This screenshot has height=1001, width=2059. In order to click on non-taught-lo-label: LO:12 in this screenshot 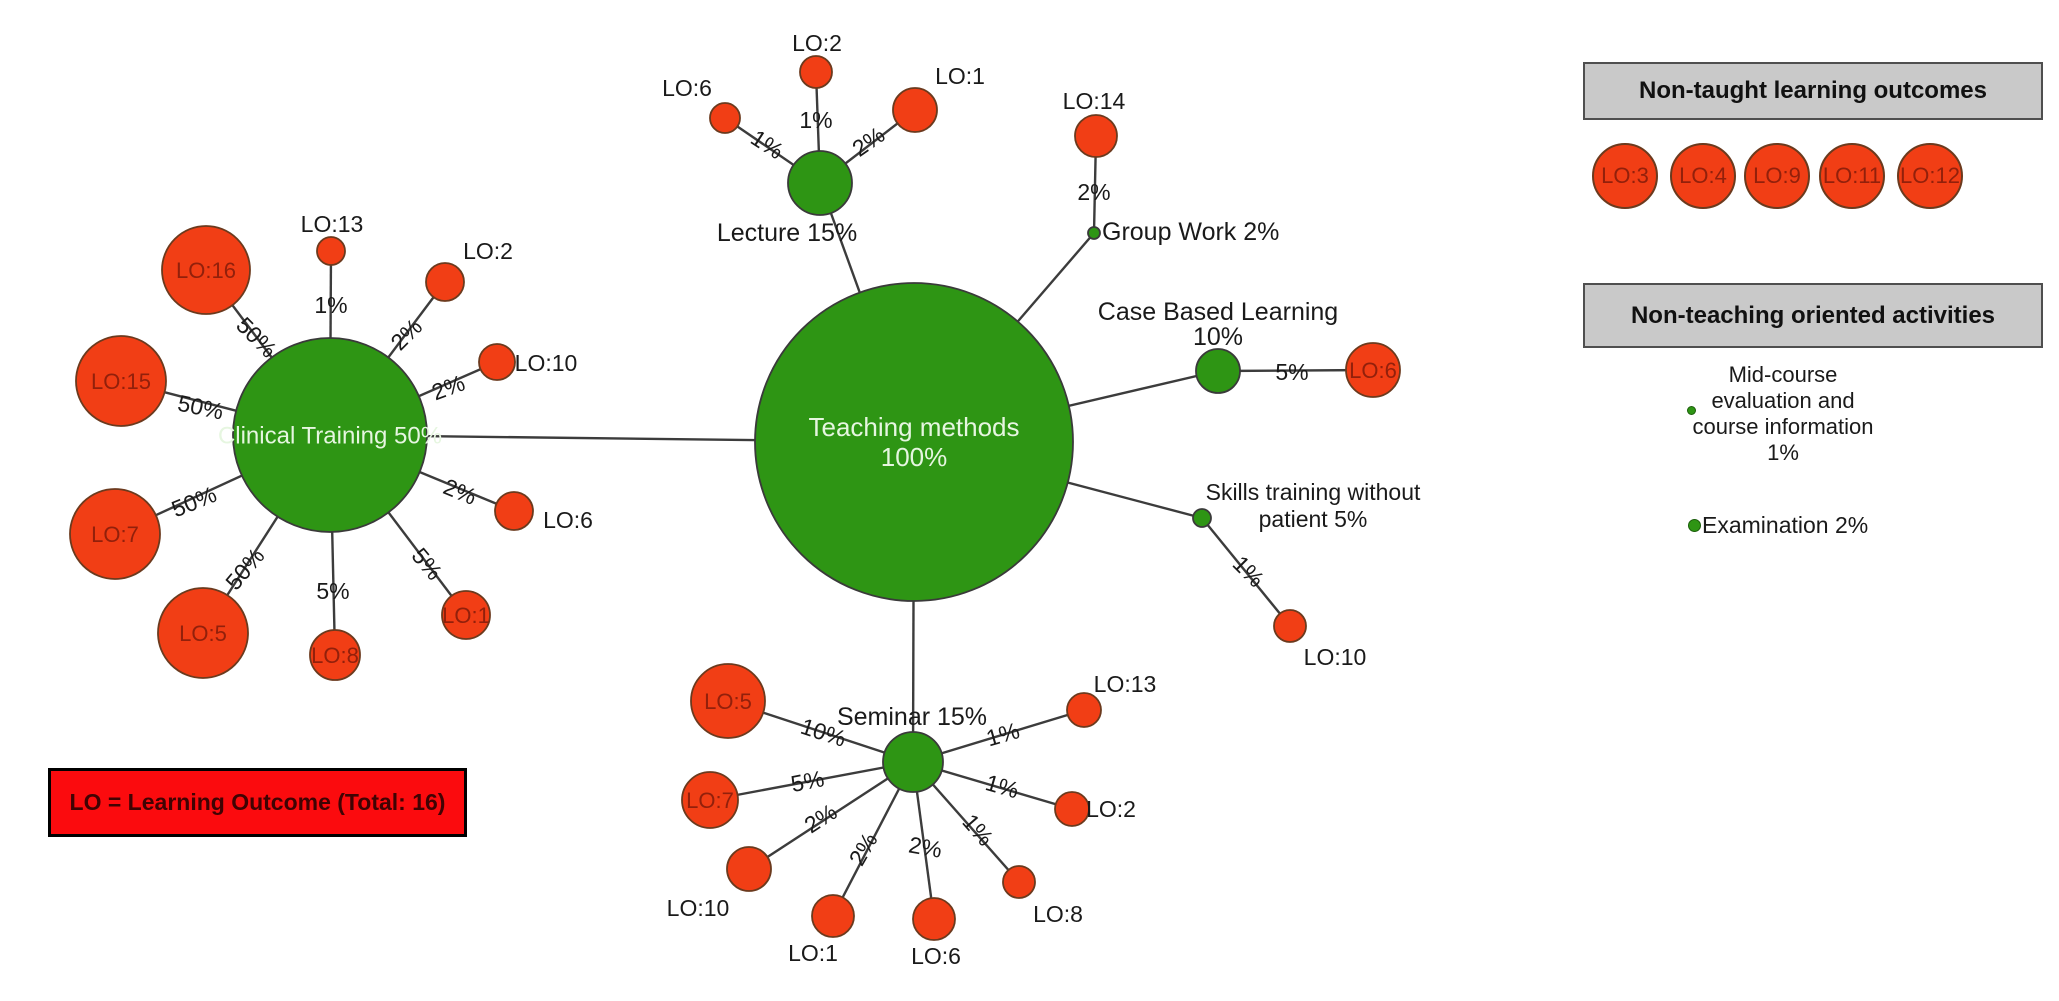, I will do `click(1930, 175)`.